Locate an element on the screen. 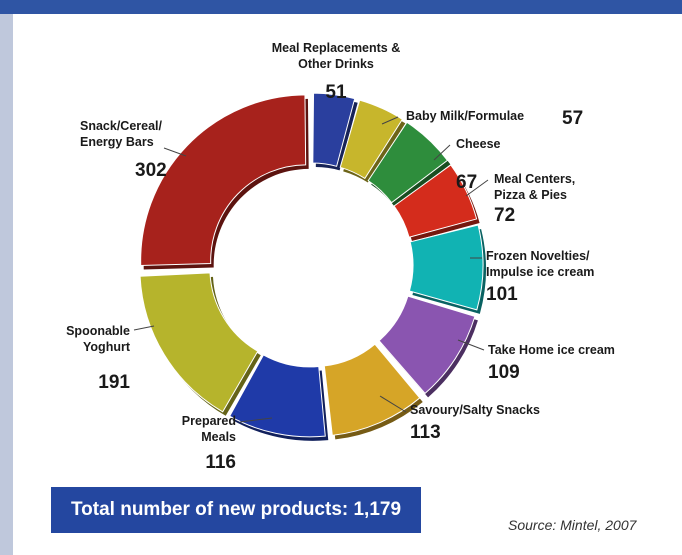 This screenshot has width=682, height=555. slice-label-10-line-1: Snack/Cereal/ is located at coordinates (121, 126).